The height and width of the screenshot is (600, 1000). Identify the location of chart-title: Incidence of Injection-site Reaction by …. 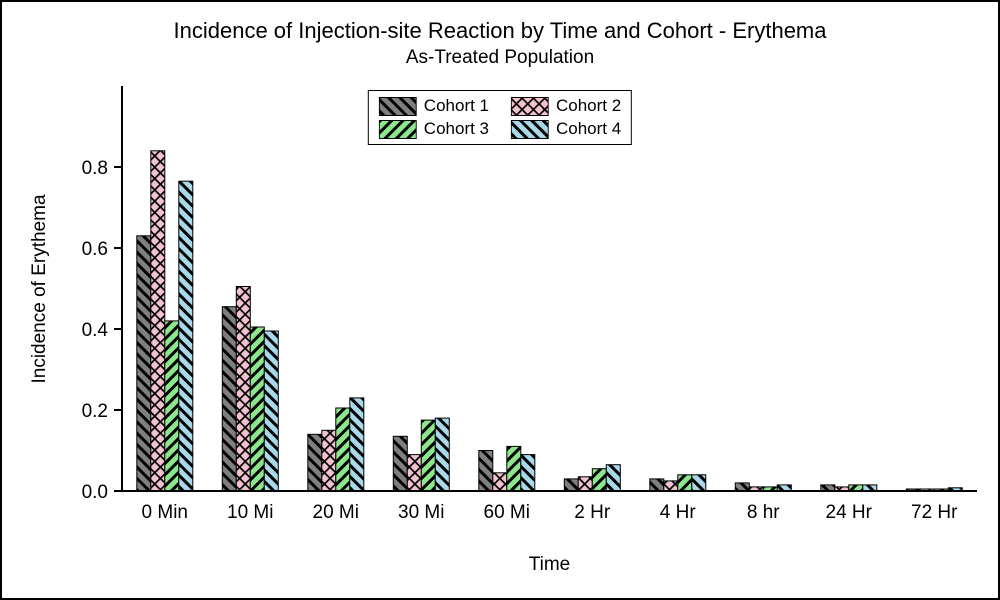
(500, 30).